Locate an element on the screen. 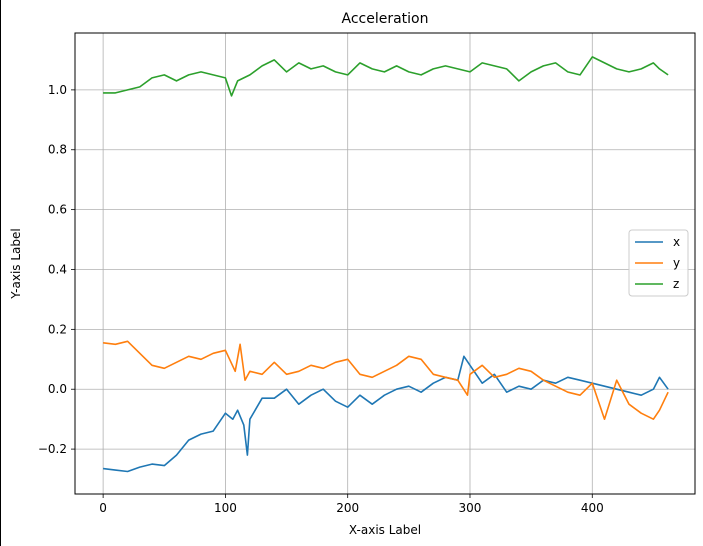  y-tick-label: −0.2 is located at coordinates (52, 449).